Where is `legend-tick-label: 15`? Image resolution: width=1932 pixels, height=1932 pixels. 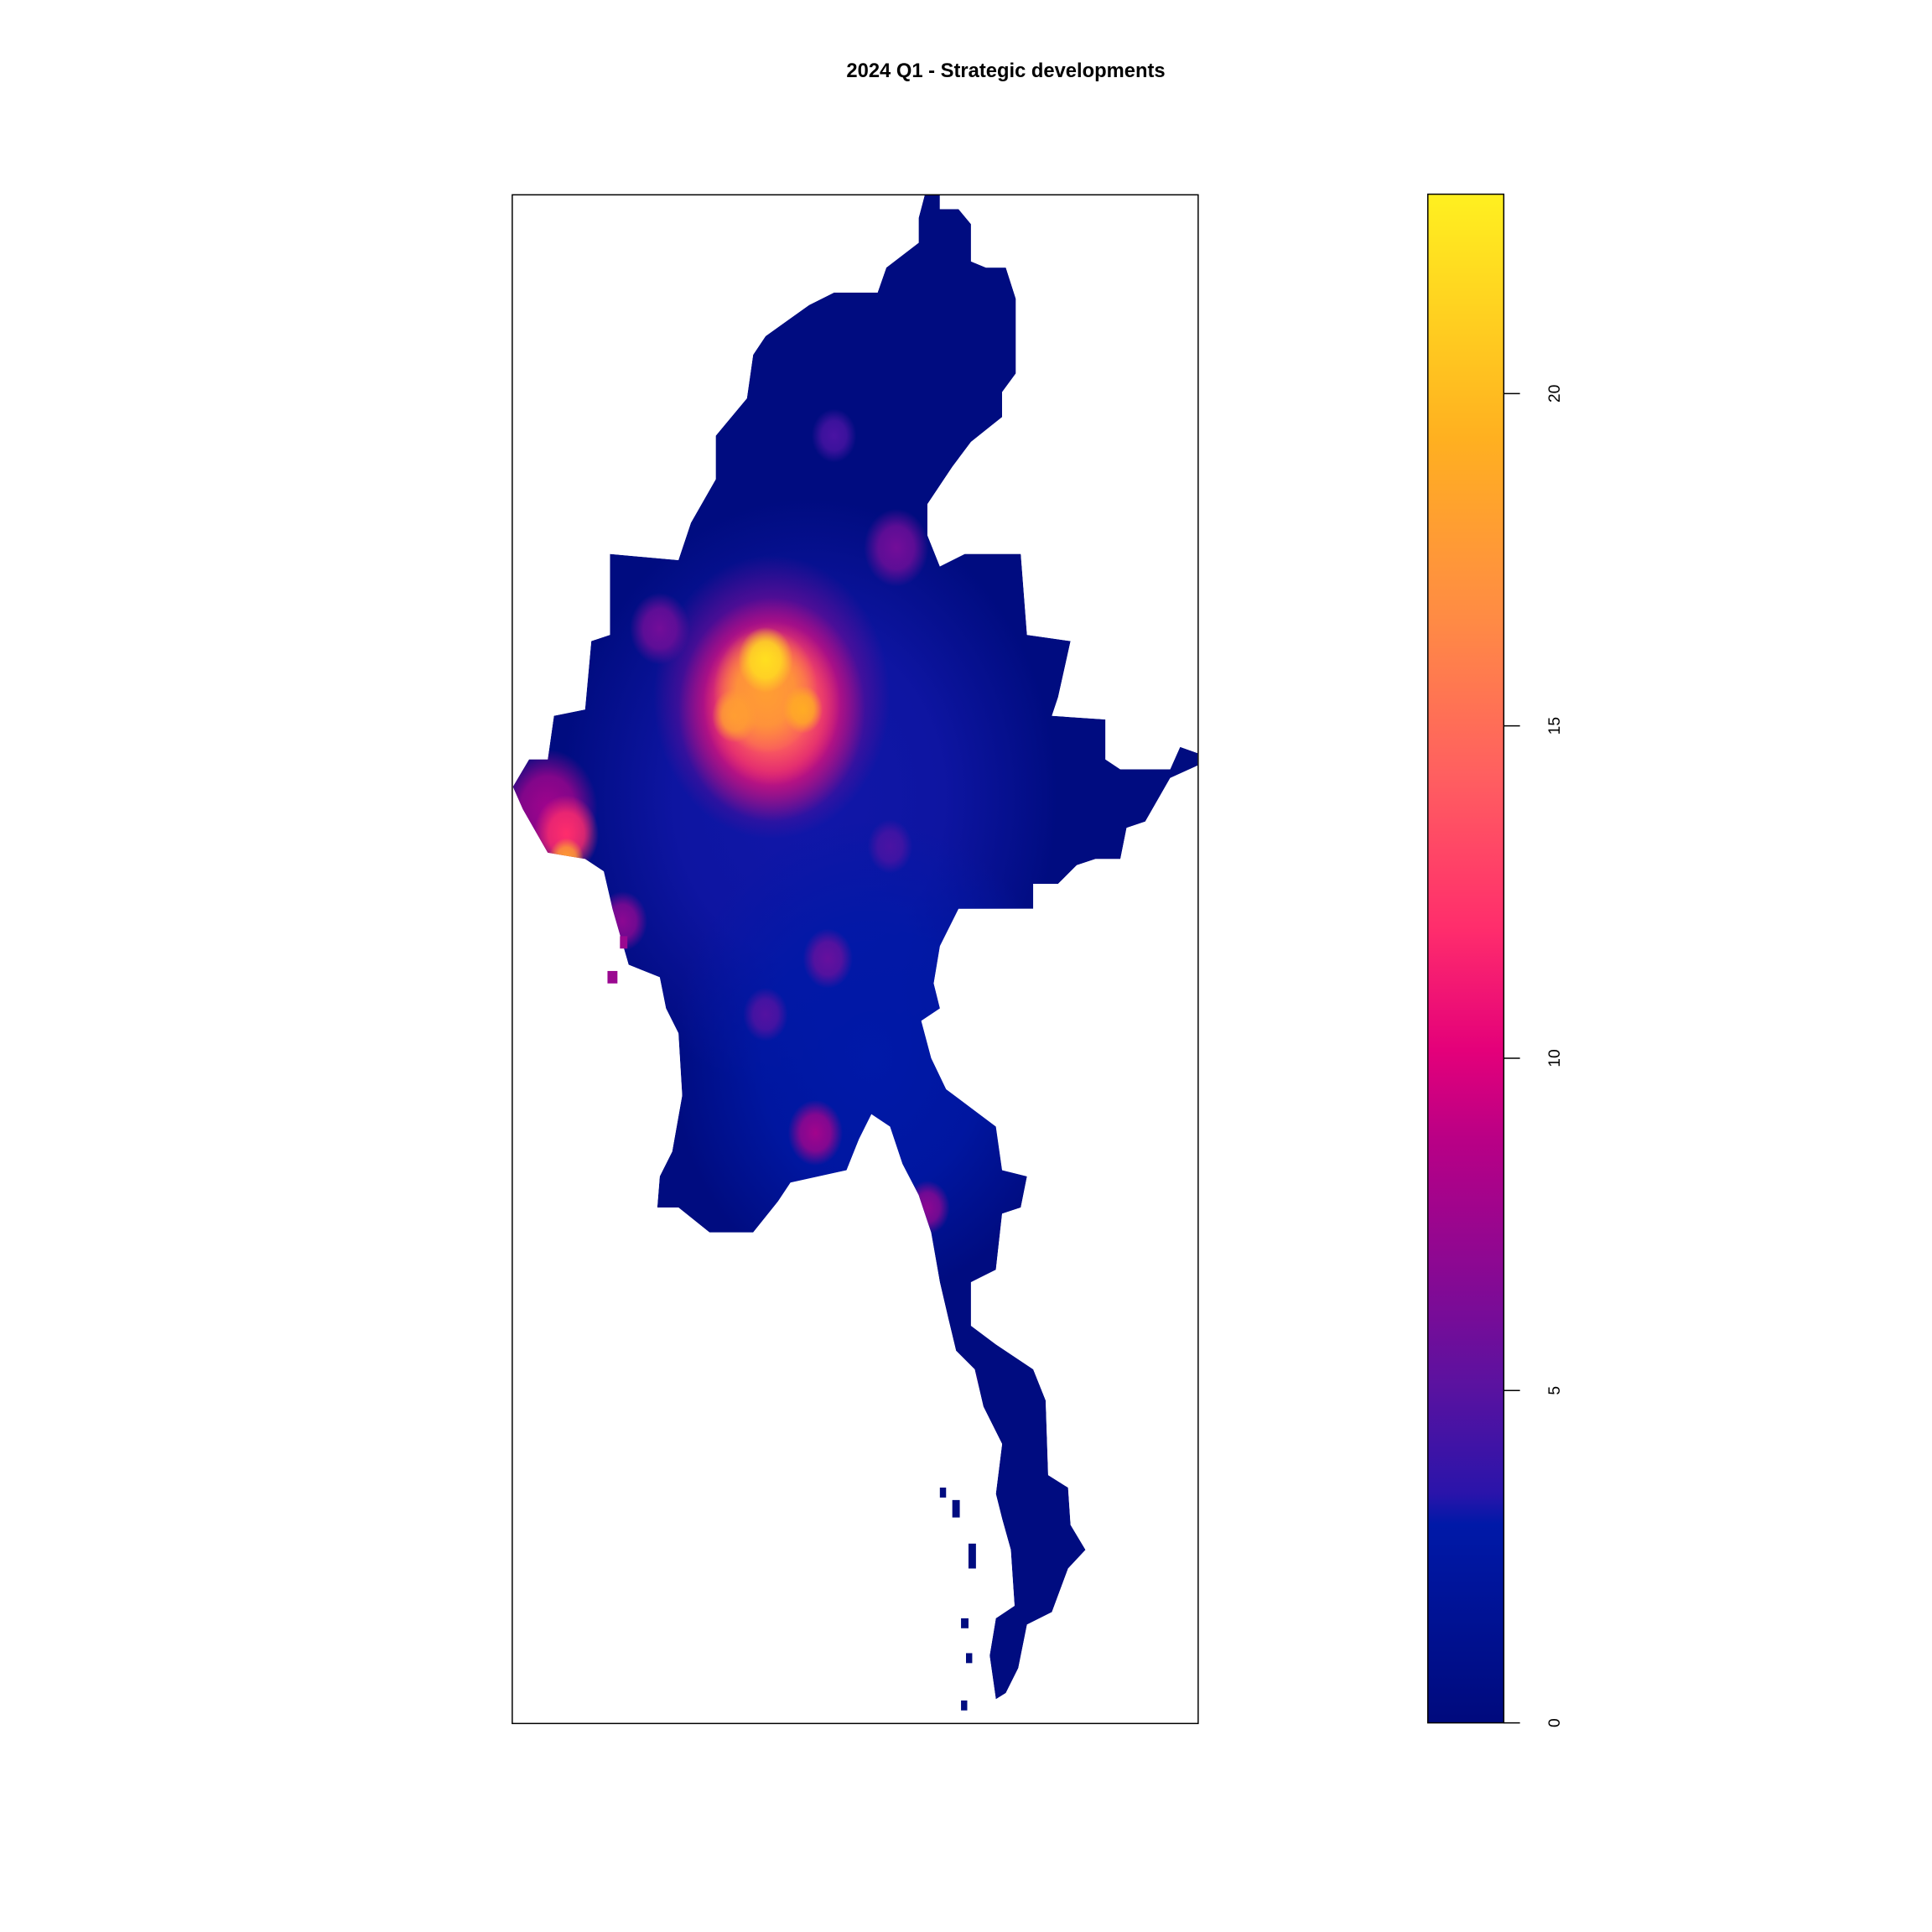 legend-tick-label: 15 is located at coordinates (1555, 726).